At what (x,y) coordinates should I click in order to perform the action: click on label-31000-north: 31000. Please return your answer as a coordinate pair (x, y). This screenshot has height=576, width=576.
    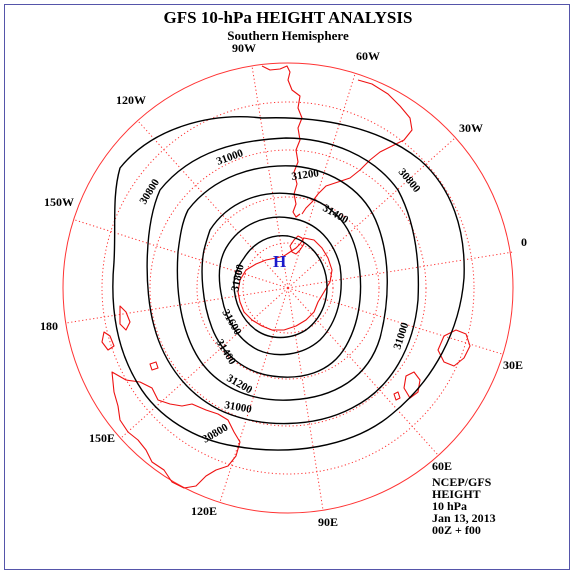
    Looking at the image, I should click on (230, 157).